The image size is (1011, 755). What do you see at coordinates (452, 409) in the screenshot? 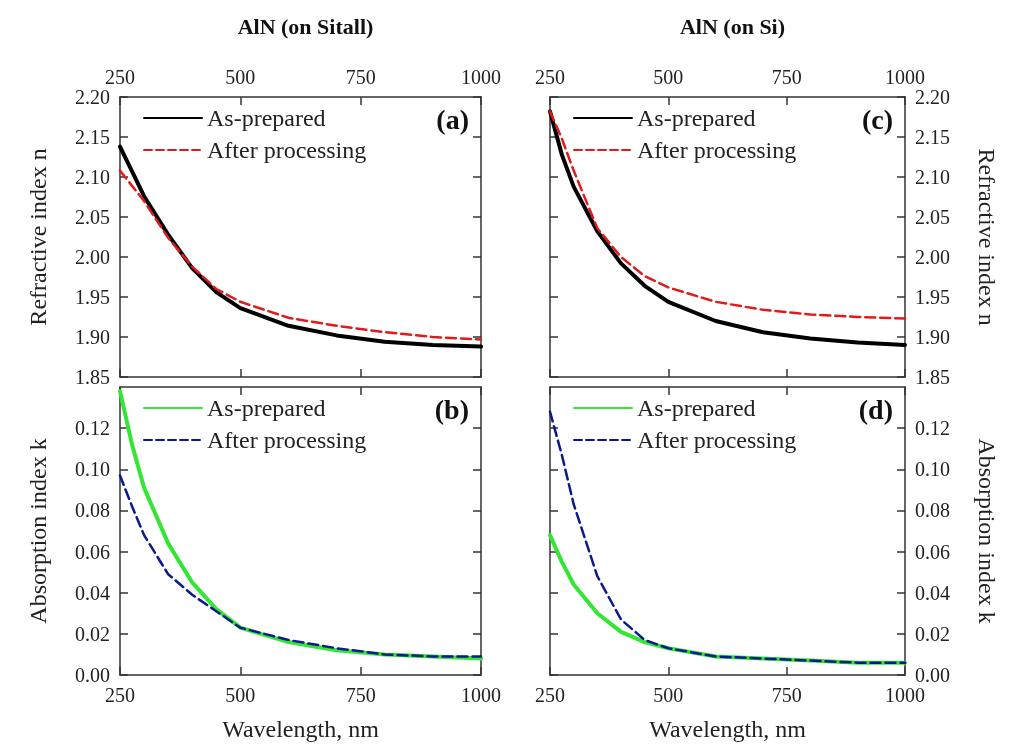
I see `annotation: (b)` at bounding box center [452, 409].